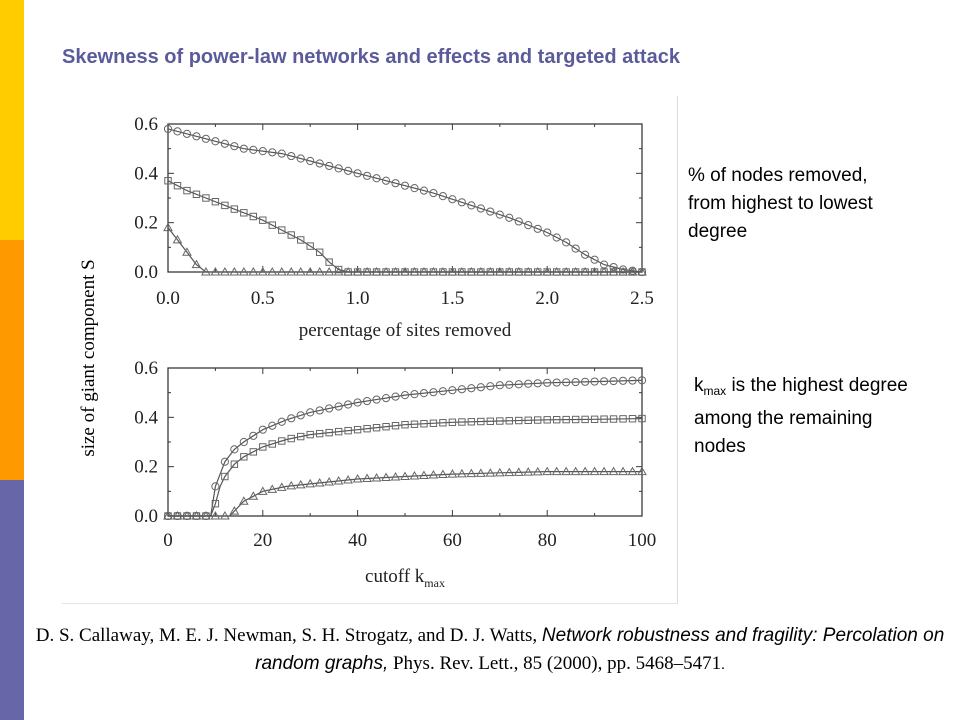 This screenshot has width=960, height=720. What do you see at coordinates (642, 540) in the screenshot?
I see `x-tick-label: 100` at bounding box center [642, 540].